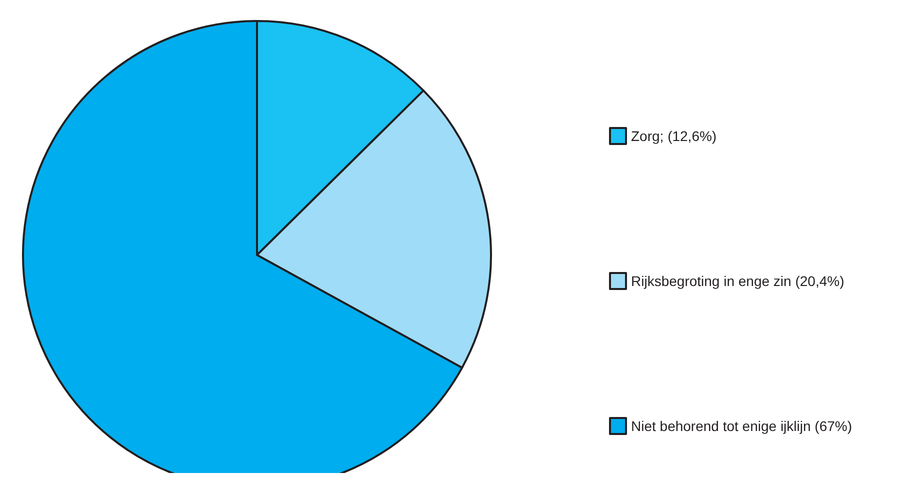 The width and height of the screenshot is (900, 481). I want to click on legend-label: Rijksbegroting in enge zin (20,4%), so click(737, 281).